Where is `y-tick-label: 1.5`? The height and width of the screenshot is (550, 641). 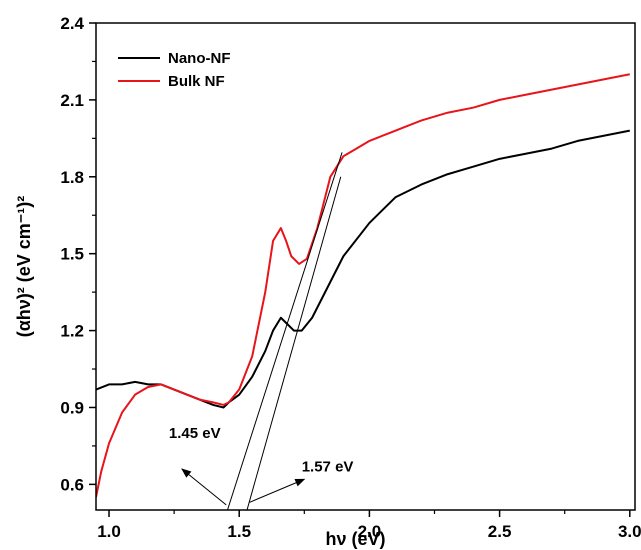
y-tick-label: 1.5 is located at coordinates (72, 254).